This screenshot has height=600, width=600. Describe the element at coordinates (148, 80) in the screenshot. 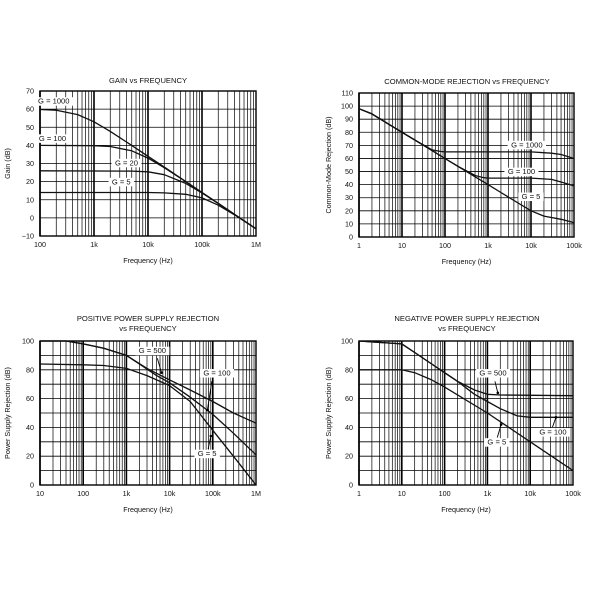

I see `chart-title: GAIN vs FREQUENCY` at that location.